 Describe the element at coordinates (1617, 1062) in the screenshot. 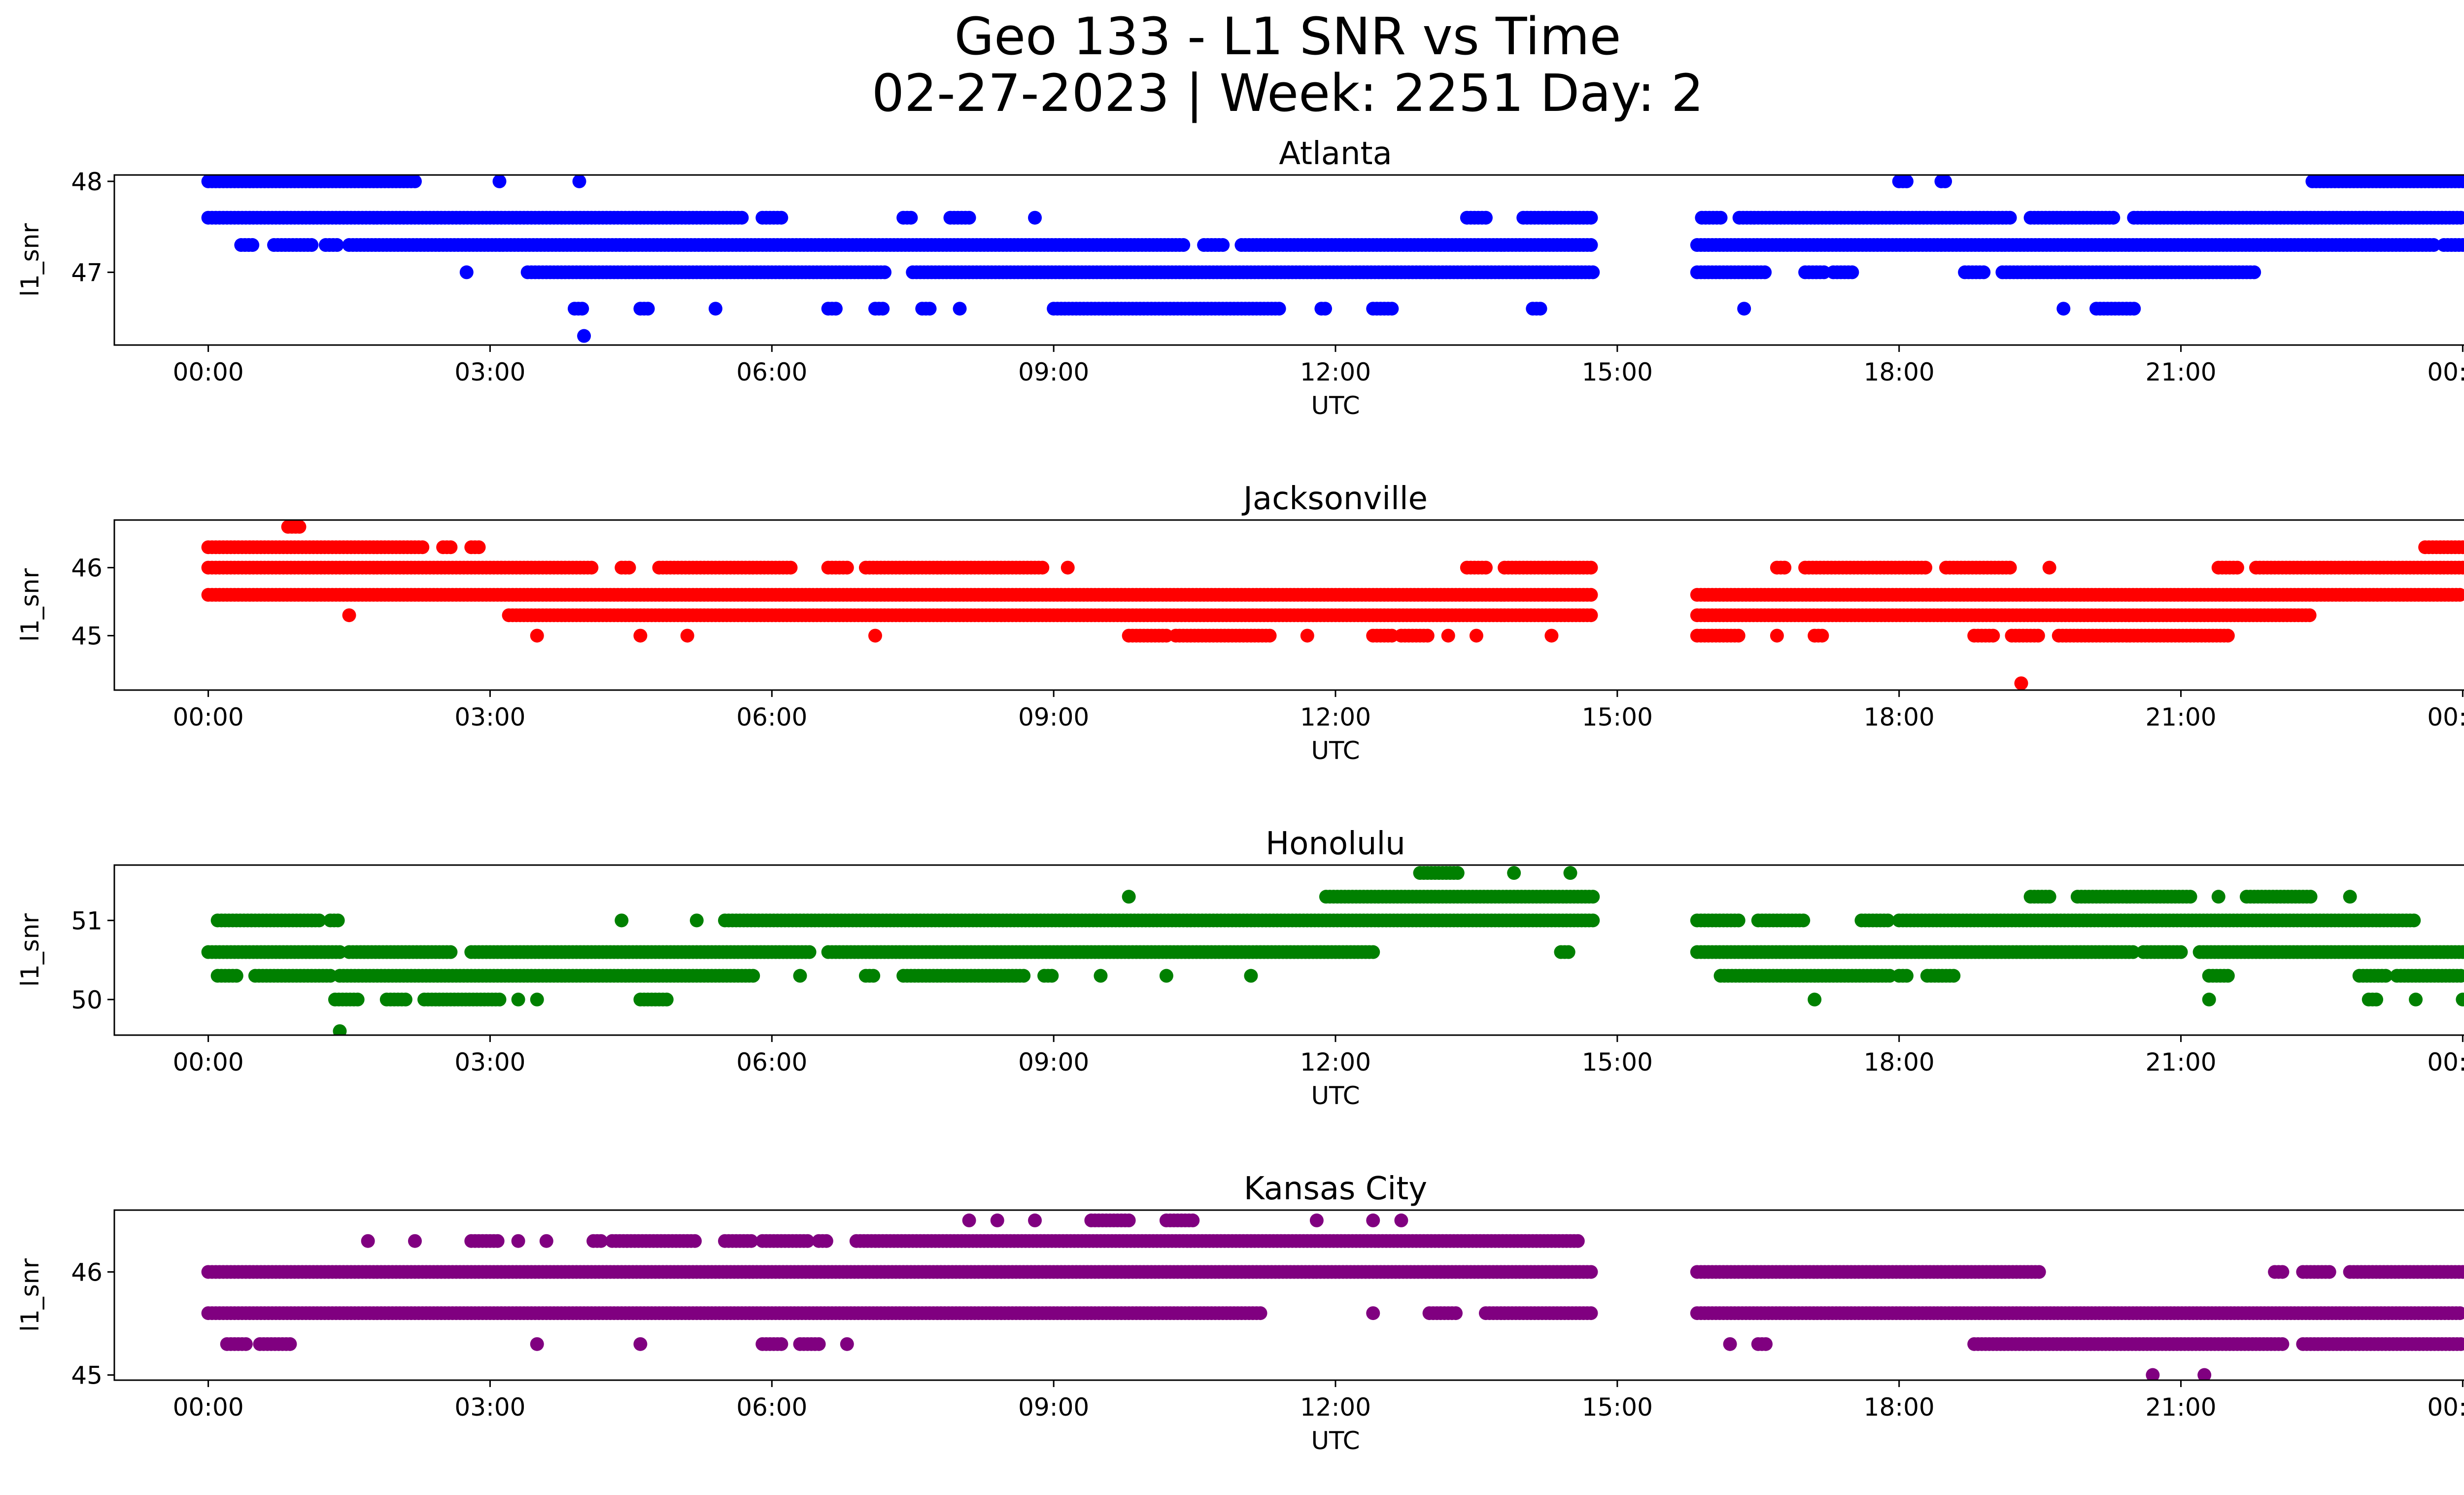

I see `x-tick-label: 15:00` at that location.